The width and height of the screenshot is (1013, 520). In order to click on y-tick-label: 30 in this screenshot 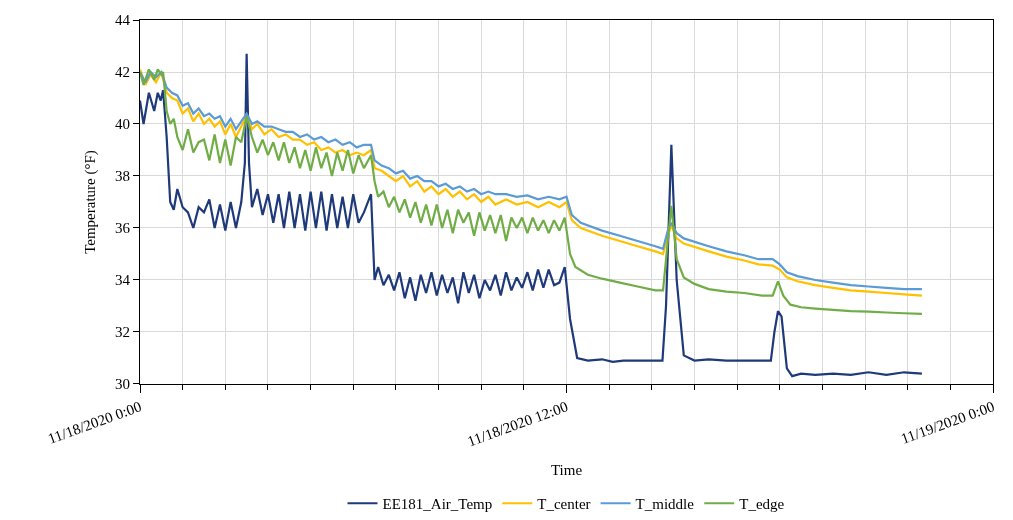, I will do `click(122, 384)`.